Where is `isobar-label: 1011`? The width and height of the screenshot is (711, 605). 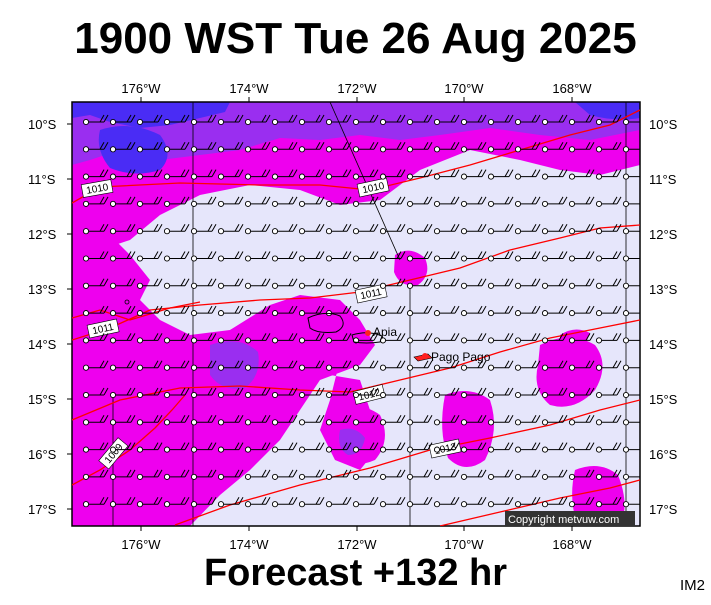
isobar-label: 1011 is located at coordinates (103, 328).